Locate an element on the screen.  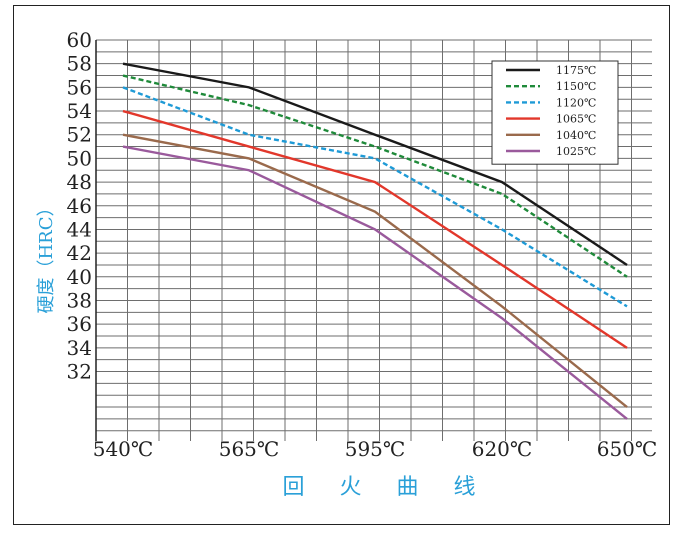
y-tick-label: 48 is located at coordinates (79, 182).